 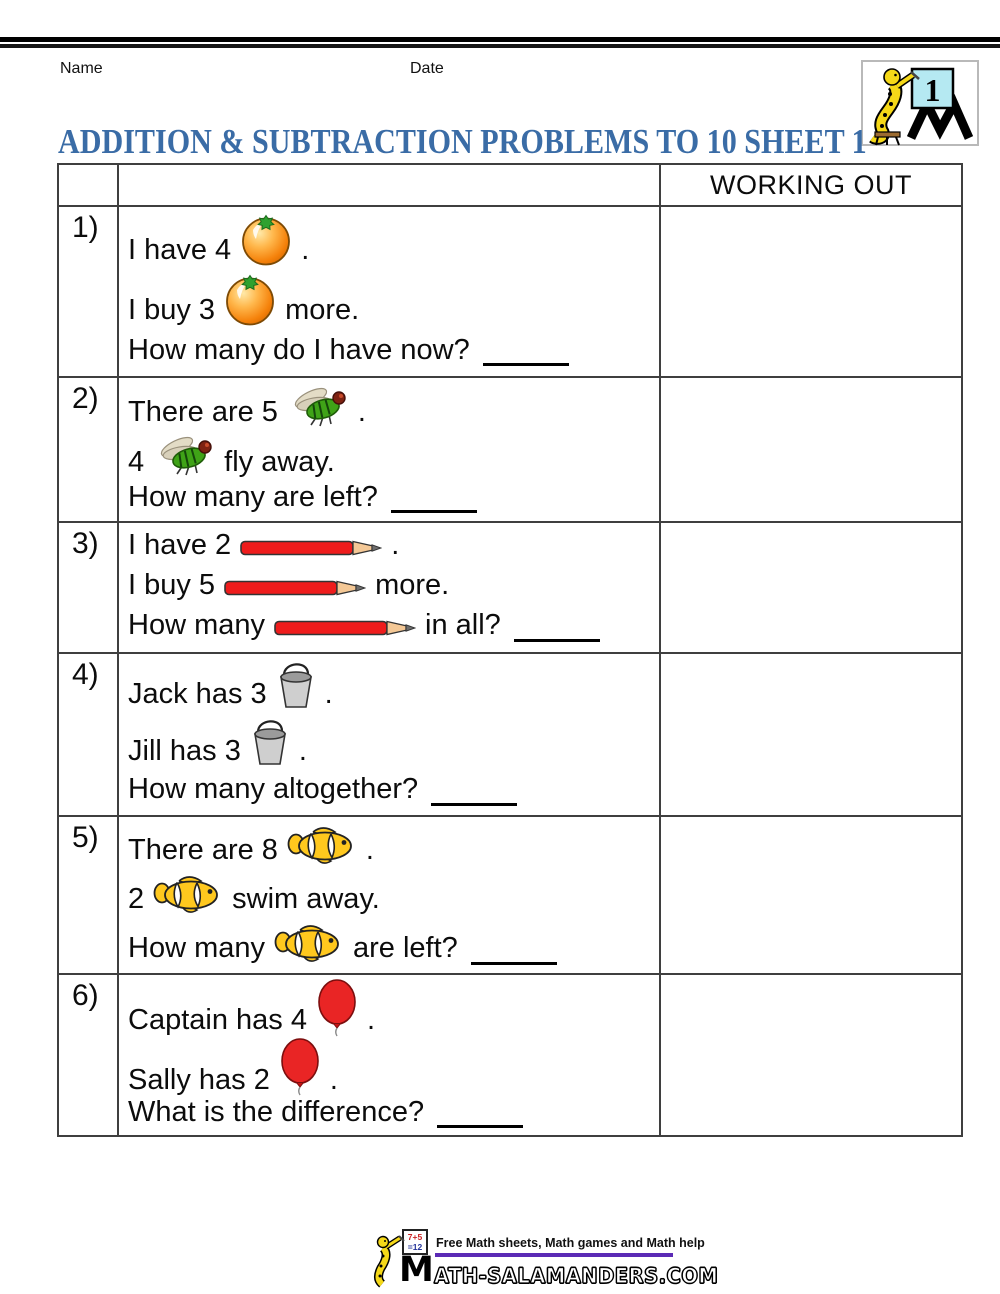 What do you see at coordinates (89, 450) in the screenshot?
I see `problem-number: 2)` at bounding box center [89, 450].